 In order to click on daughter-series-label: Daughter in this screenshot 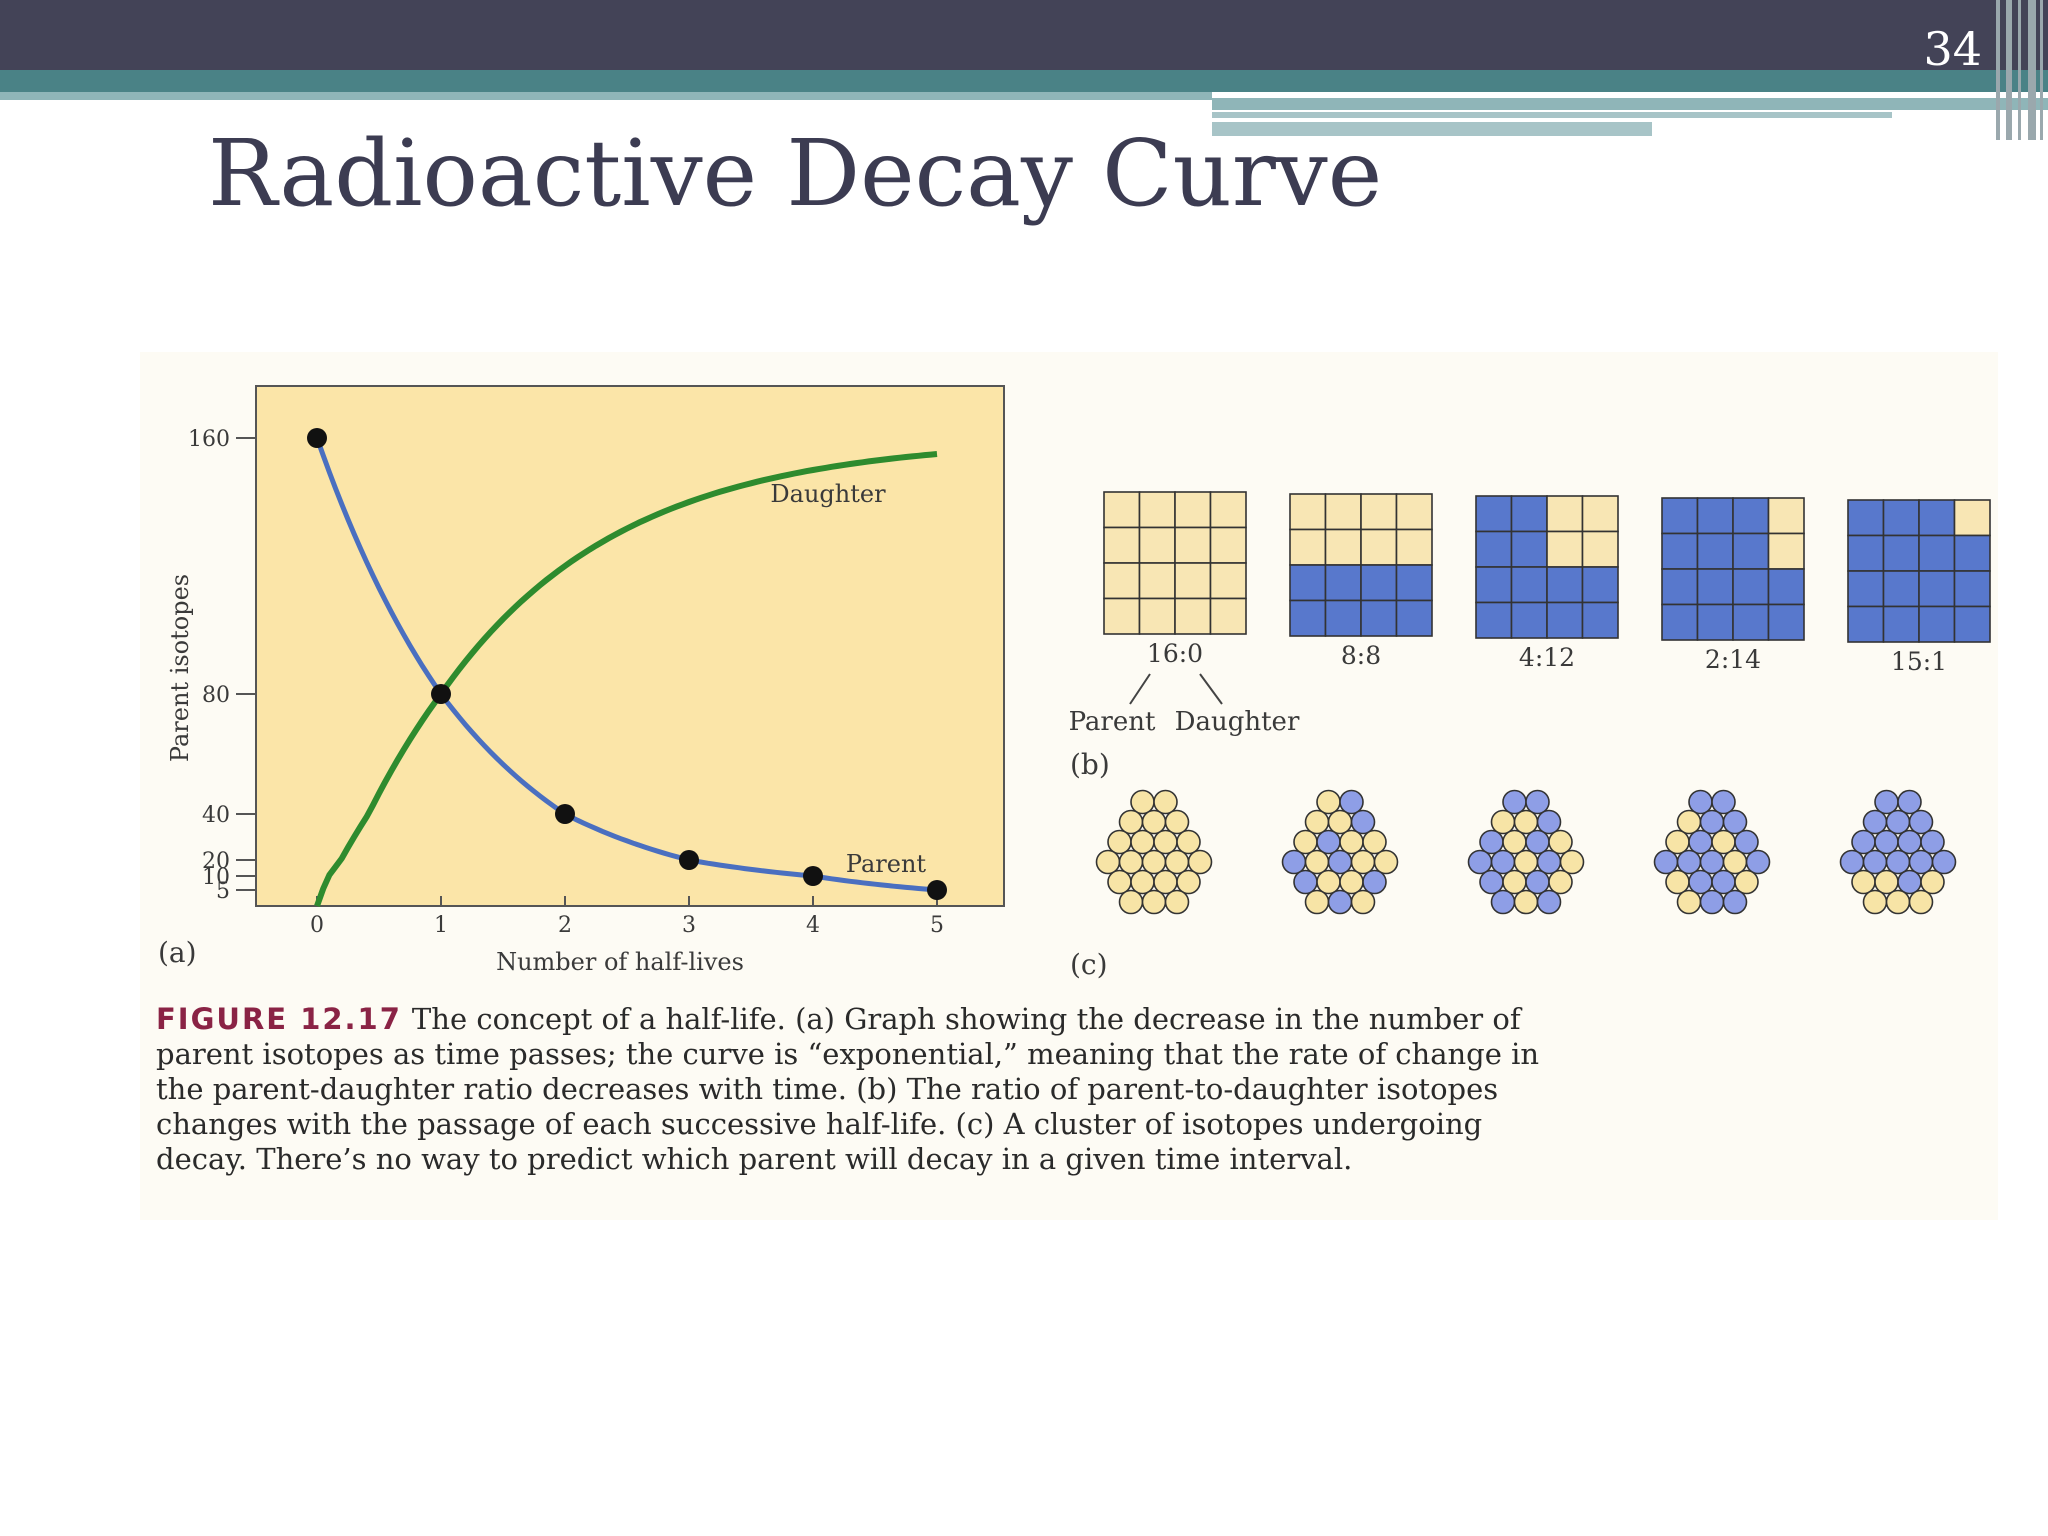, I will do `click(828, 494)`.